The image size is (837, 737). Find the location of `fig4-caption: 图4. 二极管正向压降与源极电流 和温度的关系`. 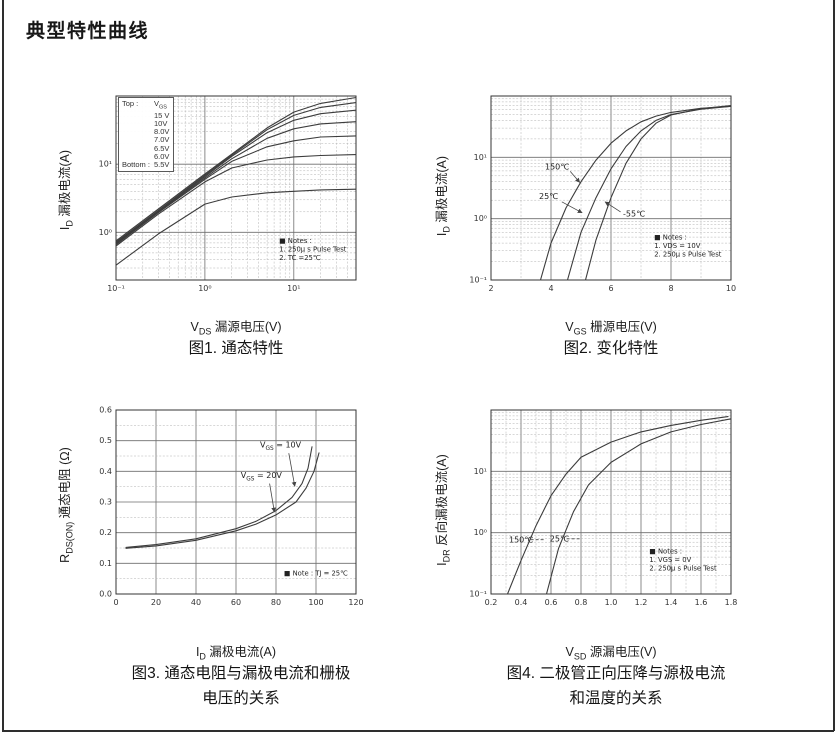

fig4-caption: 图4. 二极管正向压降与源极电流 和温度的关系 is located at coordinates (616, 686).